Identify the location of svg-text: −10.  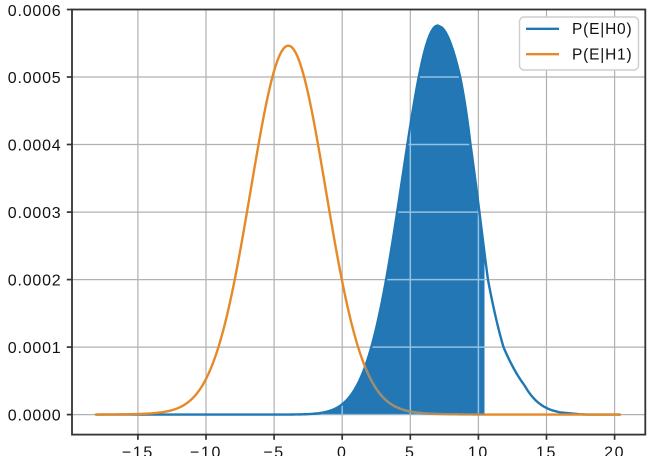
(206, 450).